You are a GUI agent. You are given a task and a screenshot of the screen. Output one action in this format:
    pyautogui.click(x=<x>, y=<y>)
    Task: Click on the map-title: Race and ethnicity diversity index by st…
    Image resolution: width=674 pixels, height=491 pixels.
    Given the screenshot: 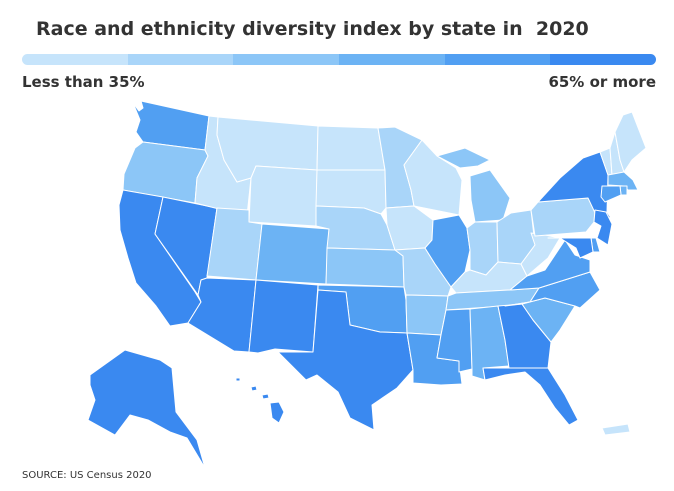 What is the action you would take?
    pyautogui.click(x=312, y=29)
    